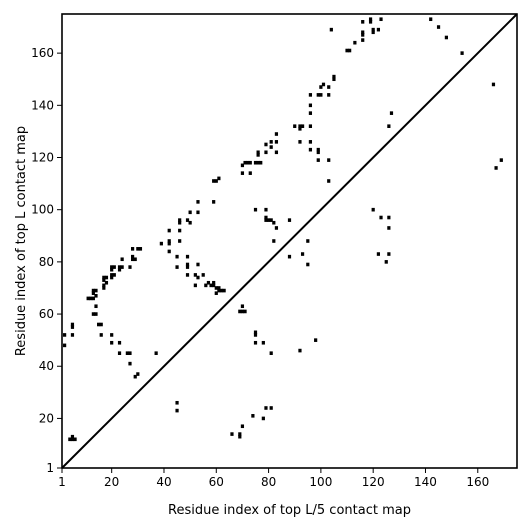 Image resolution: width=531 pixels, height=531 pixels. Describe the element at coordinates (46, 262) in the screenshot. I see `y-tick-label: 80` at that location.